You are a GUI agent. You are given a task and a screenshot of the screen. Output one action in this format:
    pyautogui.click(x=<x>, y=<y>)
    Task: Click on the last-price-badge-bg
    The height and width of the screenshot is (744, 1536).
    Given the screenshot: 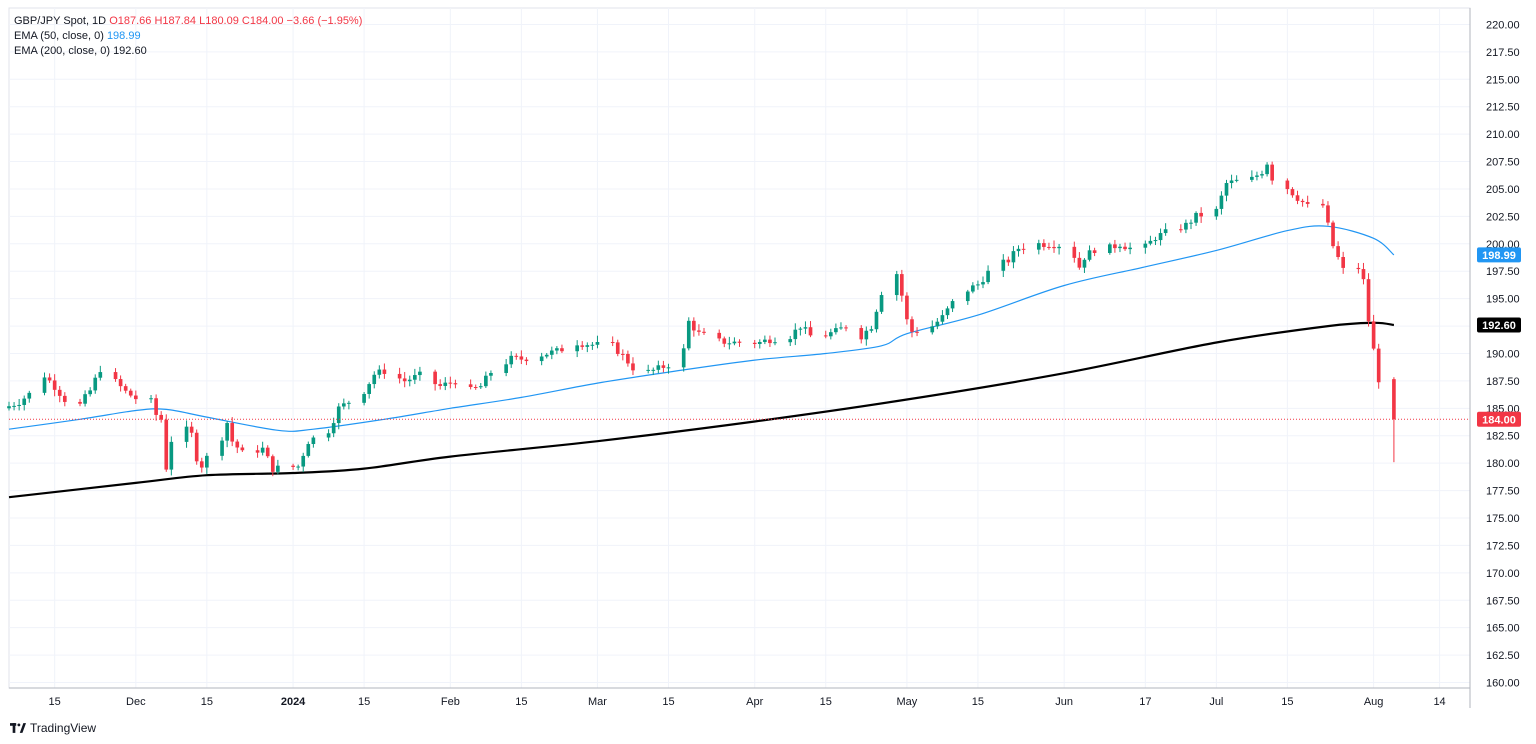 What is the action you would take?
    pyautogui.click(x=1499, y=419)
    